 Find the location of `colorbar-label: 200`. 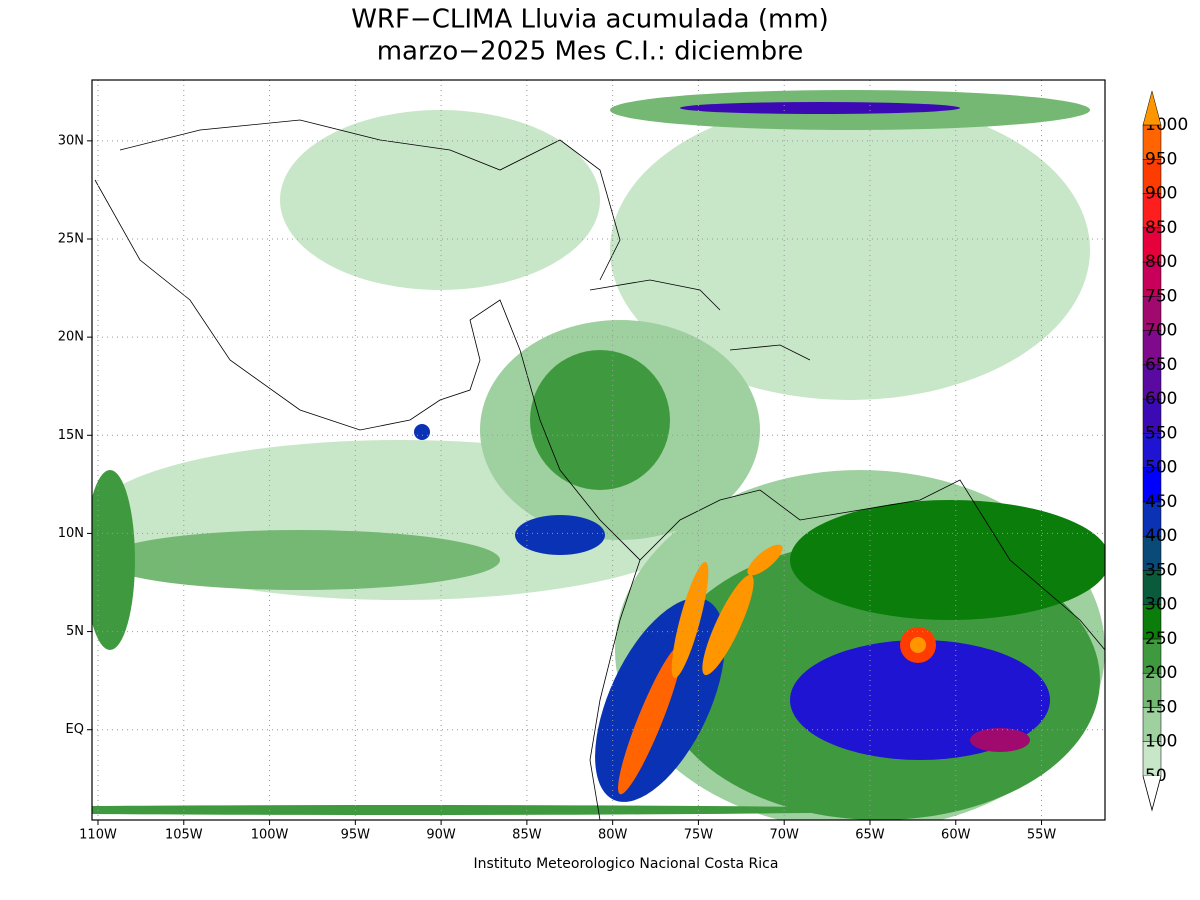

colorbar-label: 200 is located at coordinates (1161, 673).